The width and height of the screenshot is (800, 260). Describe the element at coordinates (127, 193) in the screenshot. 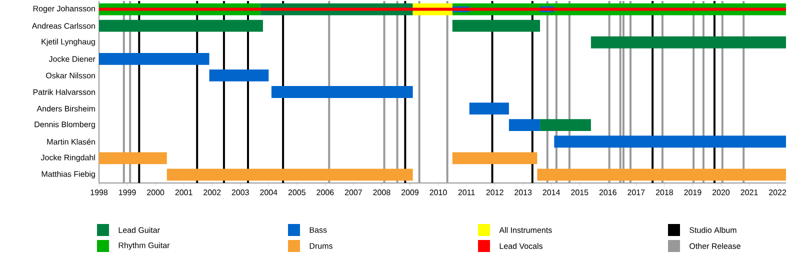

I see `x-tick-label: 1999` at that location.